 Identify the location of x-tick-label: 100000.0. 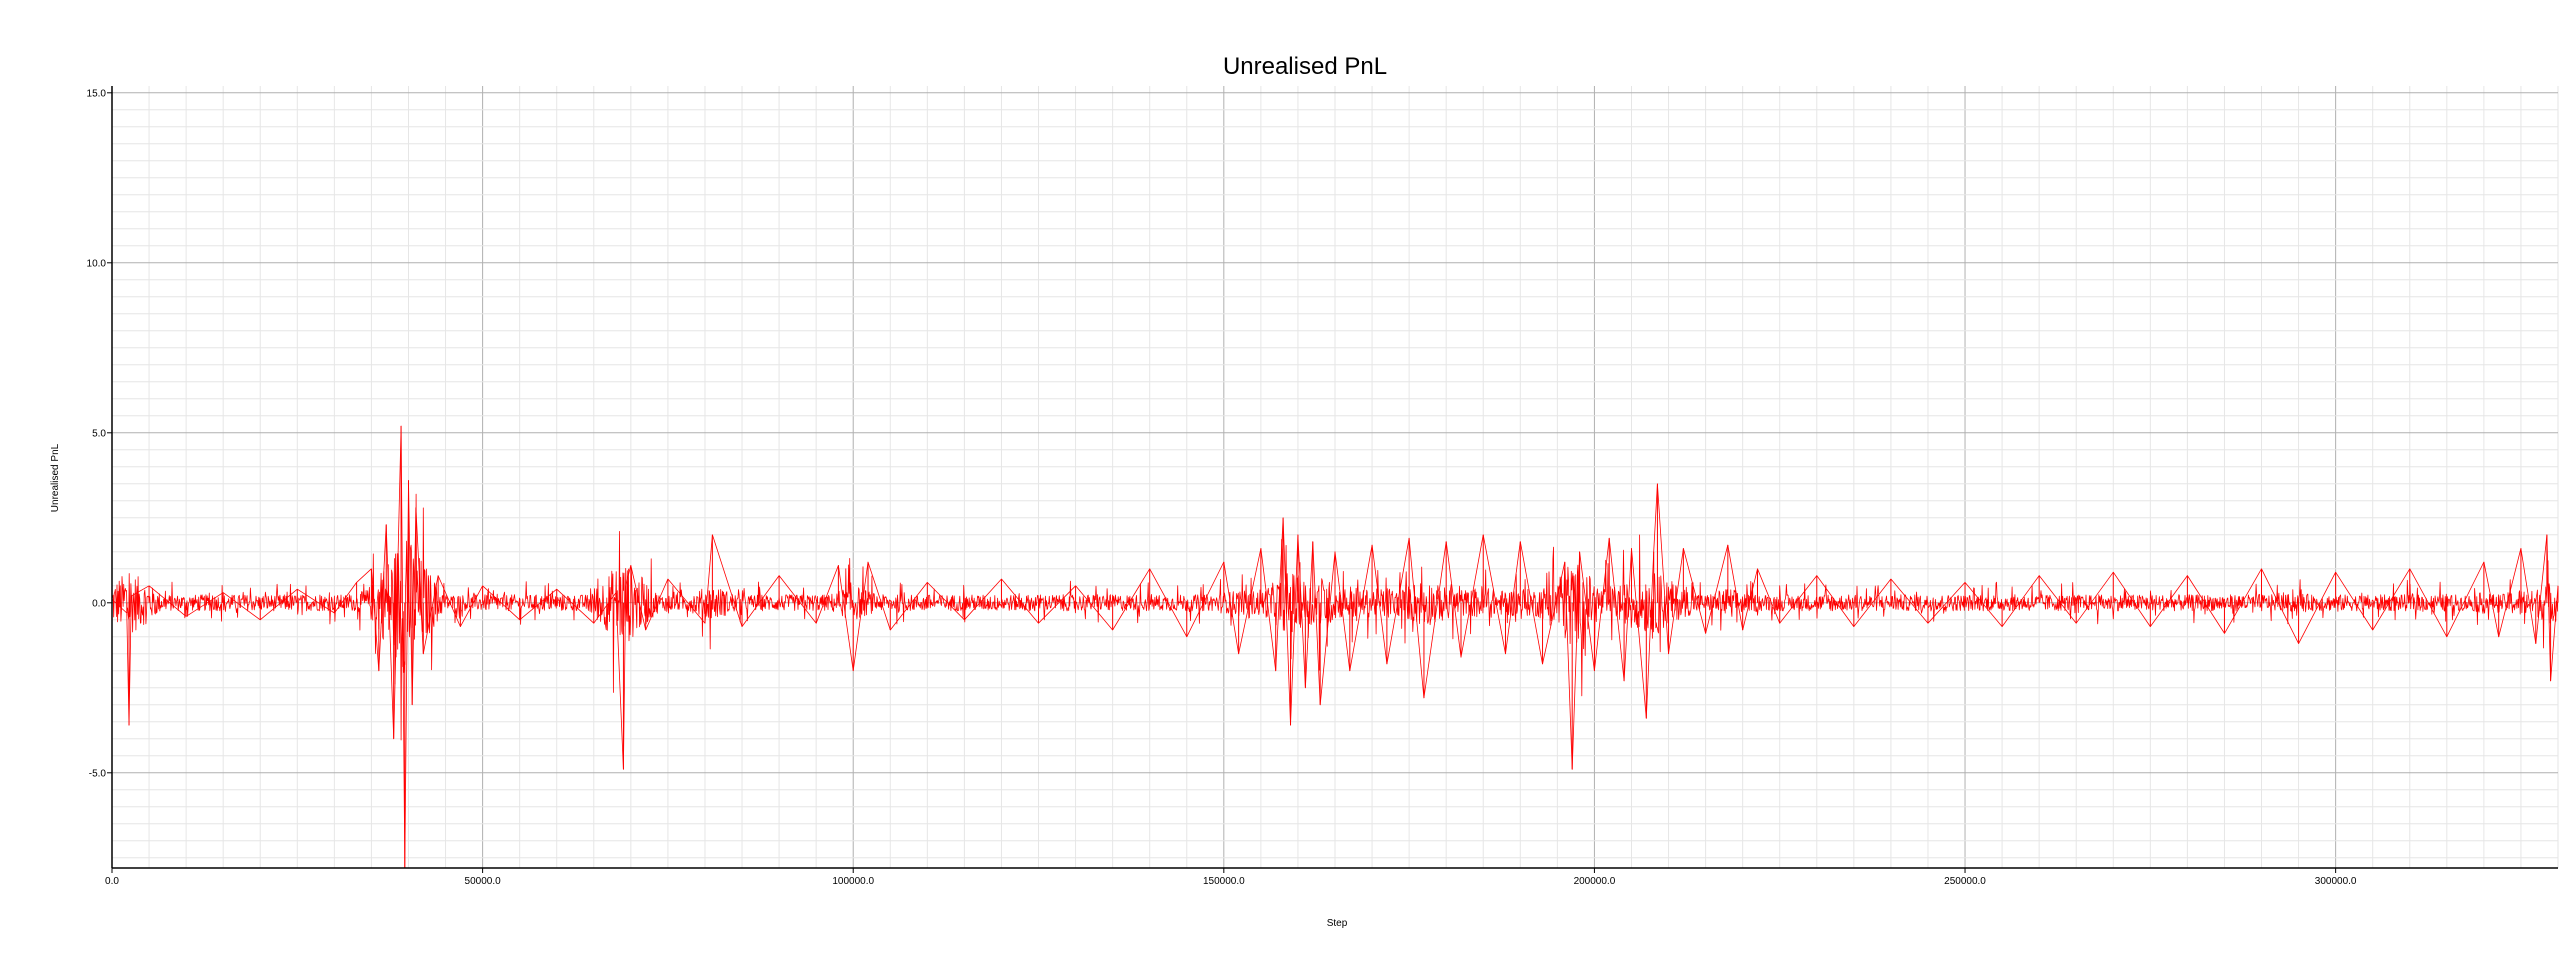
(853, 881).